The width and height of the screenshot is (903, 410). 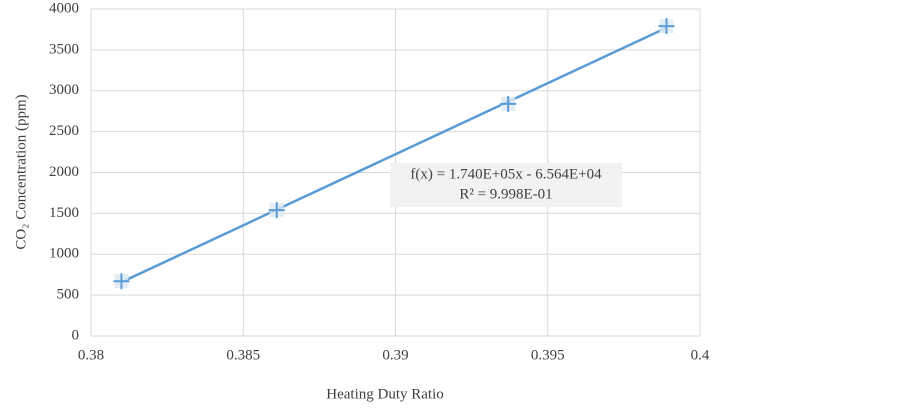 I want to click on x-tick-label: 0.39, so click(x=395, y=355).